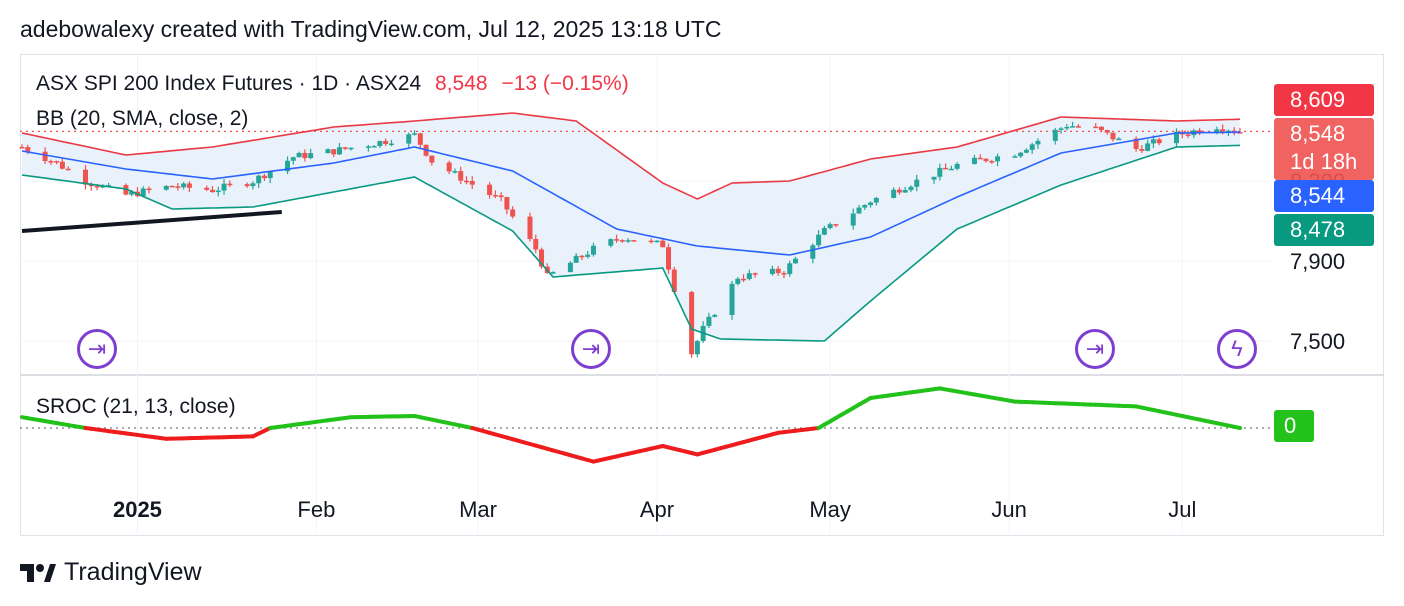 The height and width of the screenshot is (606, 1404). I want to click on y-tick-label: 7,900, so click(1317, 261).